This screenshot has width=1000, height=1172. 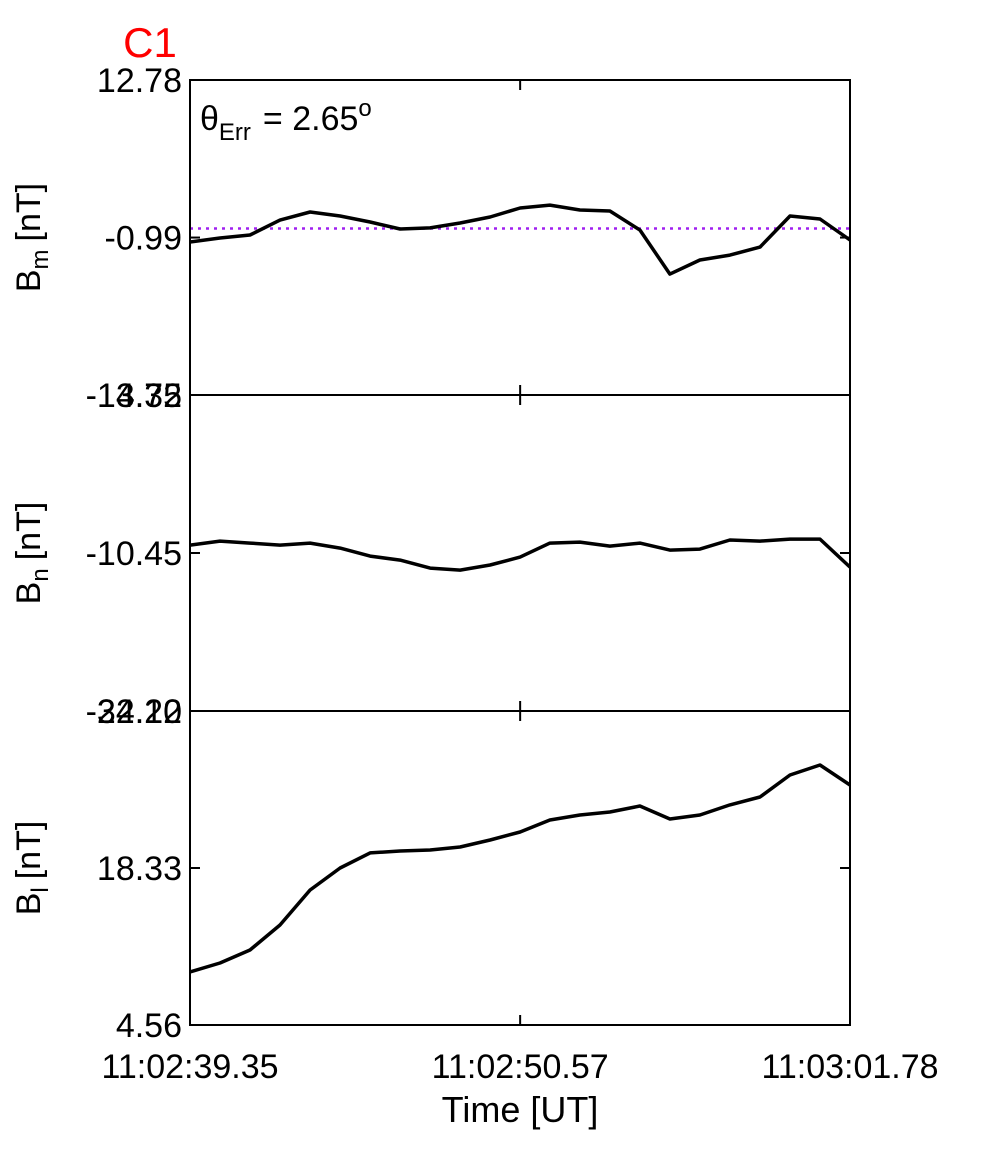 I want to click on y-tick-label: -24.22, so click(x=134, y=712).